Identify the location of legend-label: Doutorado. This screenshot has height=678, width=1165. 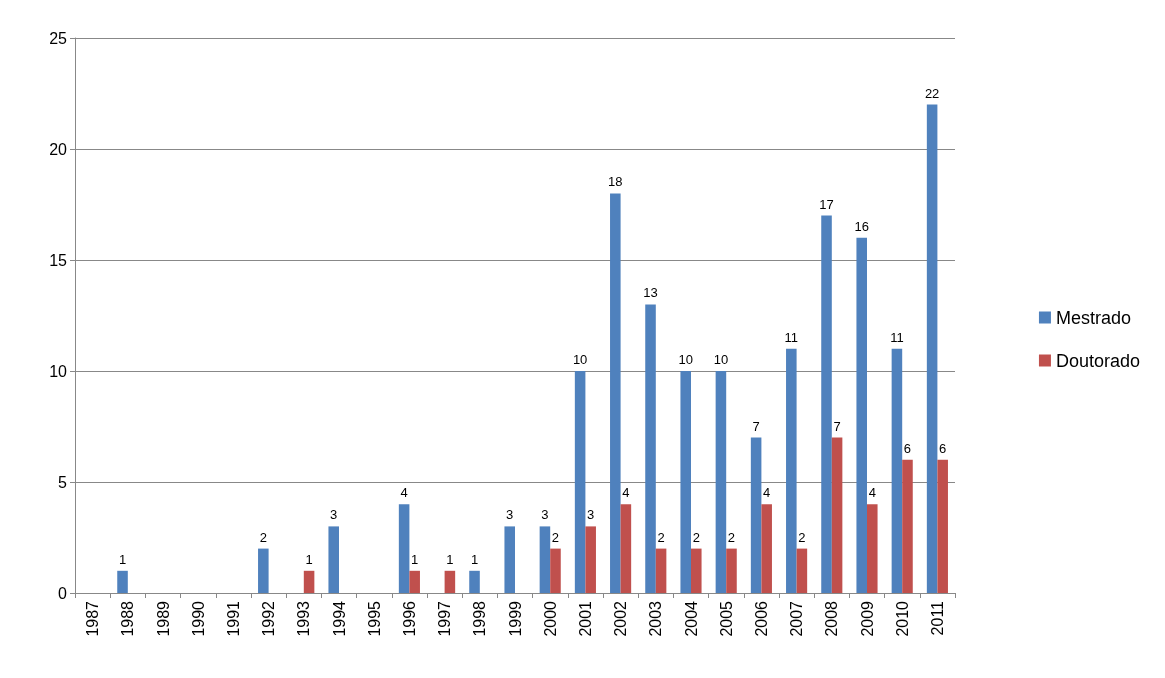
(1097, 360).